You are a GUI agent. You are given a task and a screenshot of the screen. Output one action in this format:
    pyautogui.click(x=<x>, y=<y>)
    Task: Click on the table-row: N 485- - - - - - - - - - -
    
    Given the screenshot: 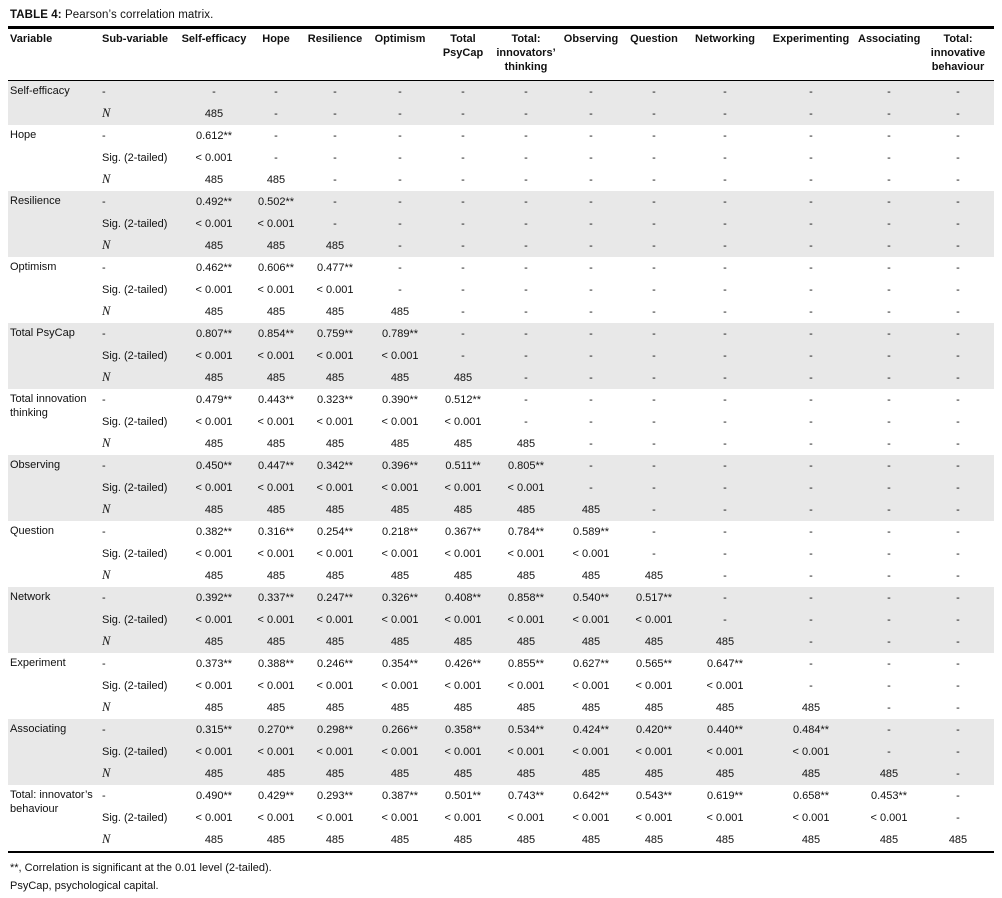 What is the action you would take?
    pyautogui.click(x=501, y=114)
    